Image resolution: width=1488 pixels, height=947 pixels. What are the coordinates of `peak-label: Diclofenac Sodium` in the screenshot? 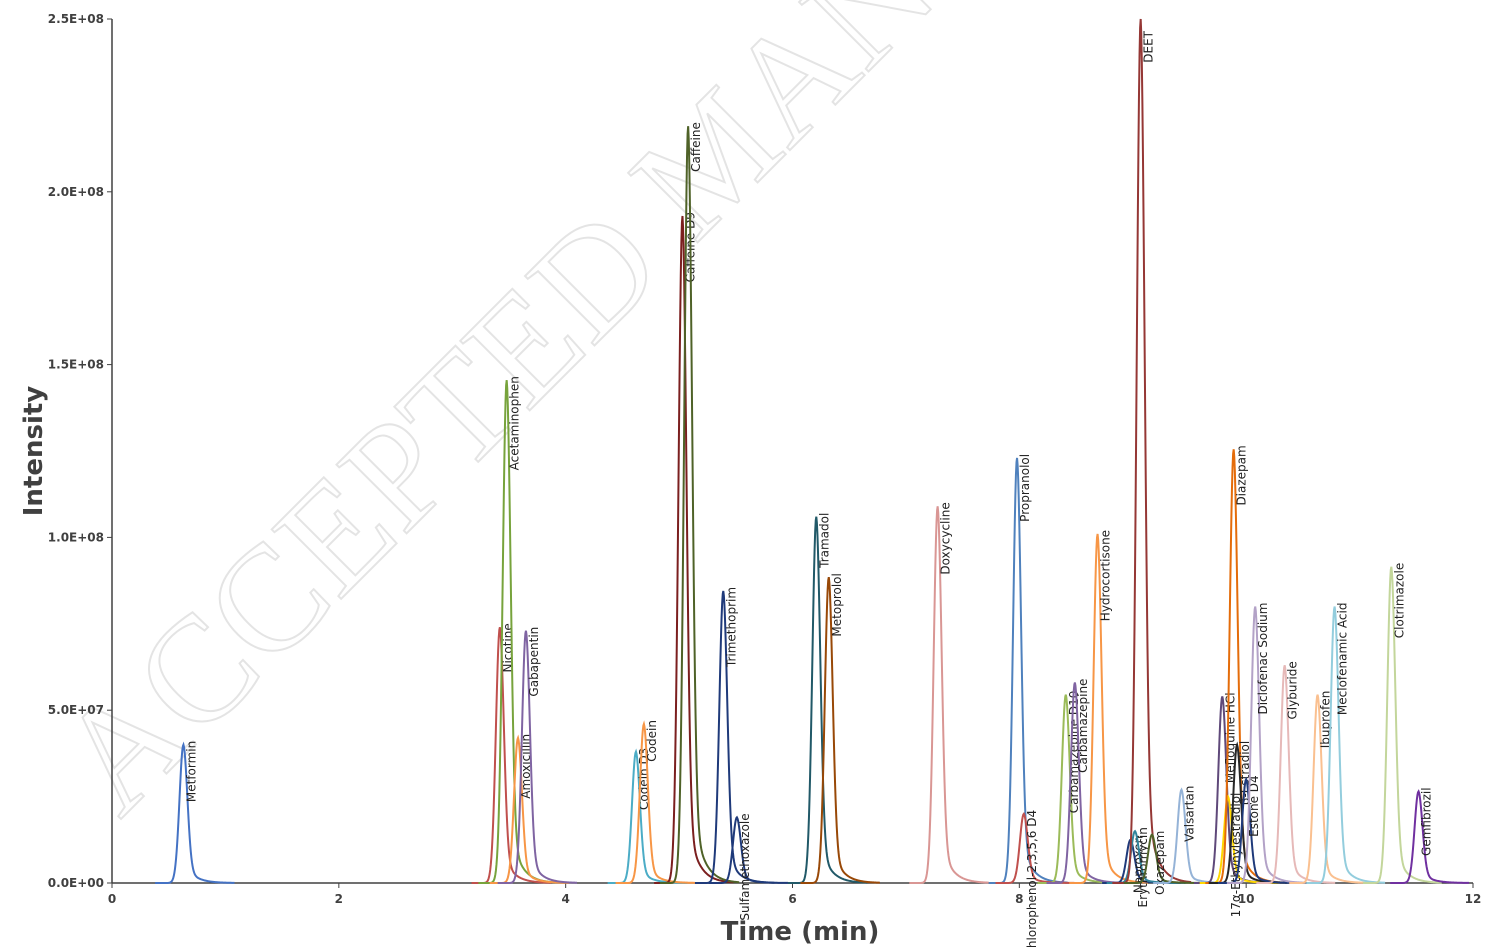 It's located at (1263, 659).